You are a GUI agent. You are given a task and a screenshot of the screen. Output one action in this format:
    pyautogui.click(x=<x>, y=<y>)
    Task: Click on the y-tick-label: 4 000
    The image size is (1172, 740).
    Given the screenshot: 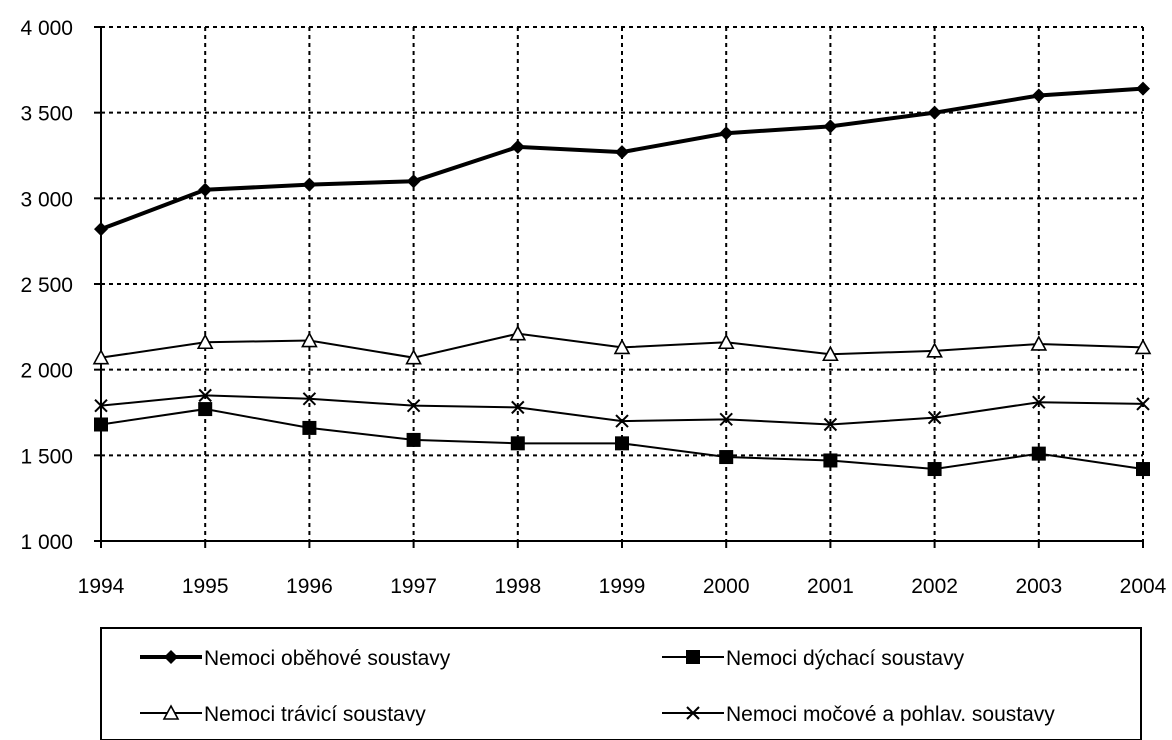 What is the action you would take?
    pyautogui.click(x=46, y=28)
    